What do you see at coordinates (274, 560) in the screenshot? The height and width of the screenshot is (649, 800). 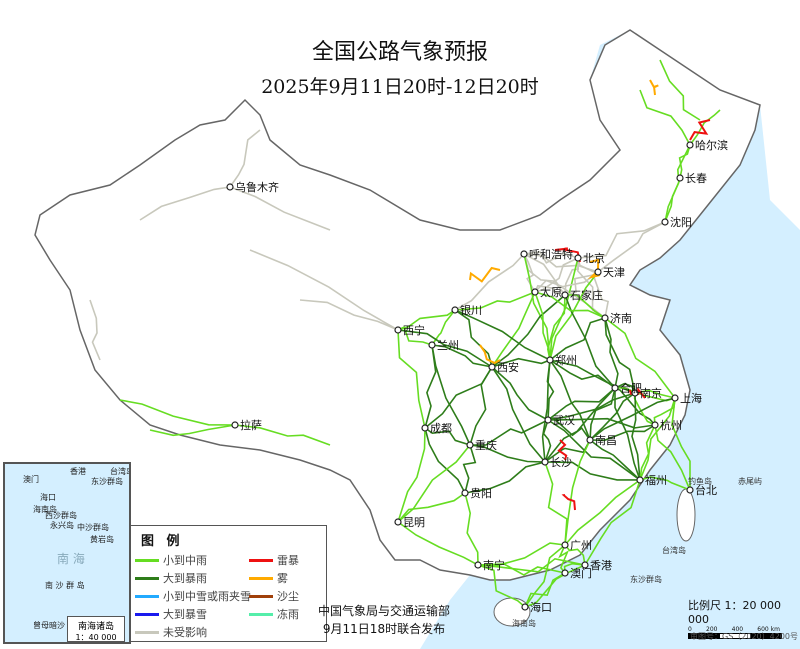 I see `legend-item: 雷暴` at bounding box center [274, 560].